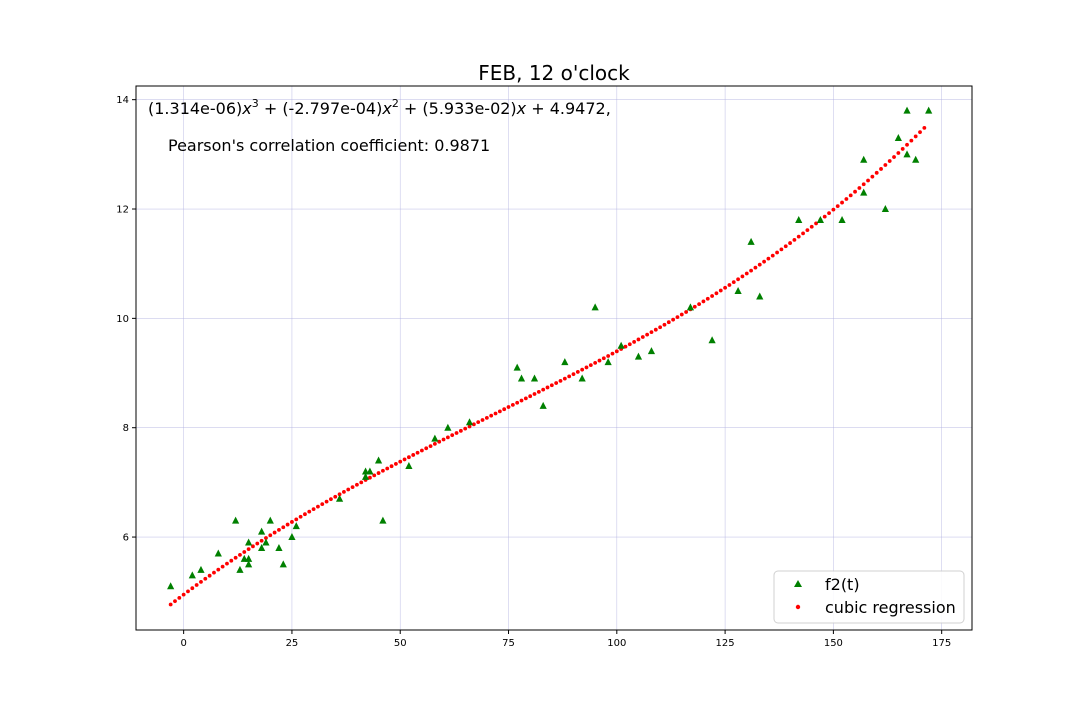  Describe the element at coordinates (183, 643) in the screenshot. I see `x-tick-label: 0` at that location.